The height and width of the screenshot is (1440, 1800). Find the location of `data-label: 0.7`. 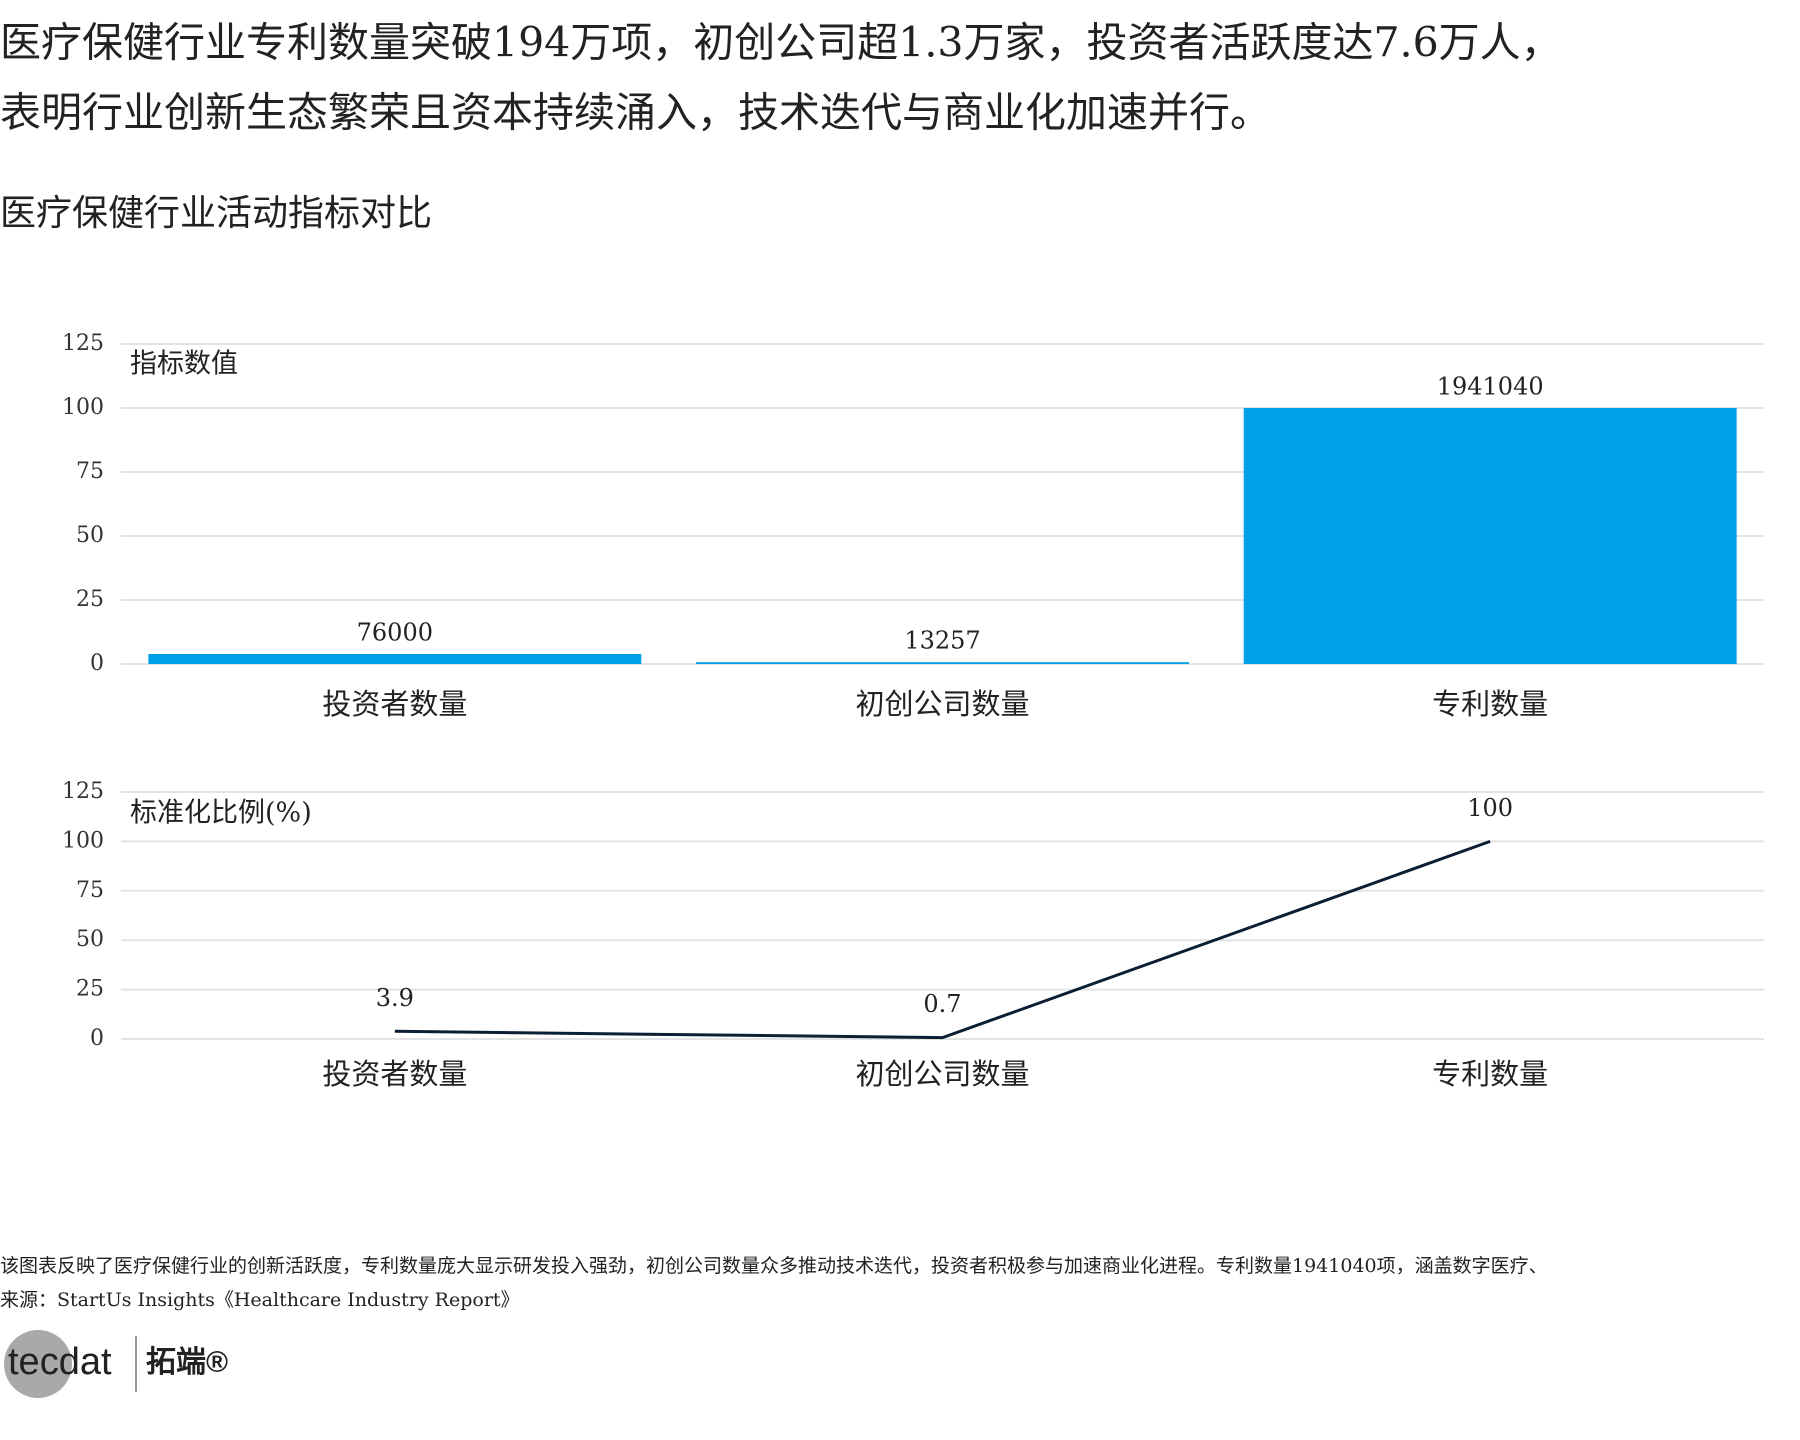

data-label: 0.7 is located at coordinates (942, 1004).